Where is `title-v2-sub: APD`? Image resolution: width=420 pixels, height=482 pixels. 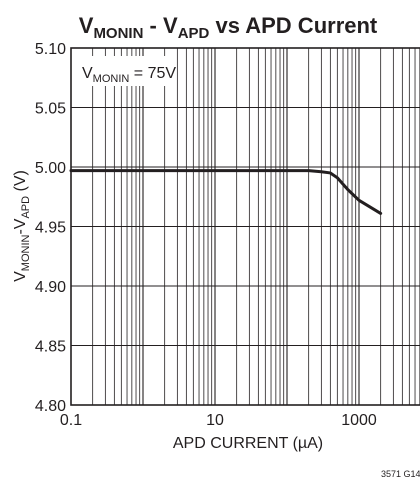 title-v2-sub: APD is located at coordinates (194, 33).